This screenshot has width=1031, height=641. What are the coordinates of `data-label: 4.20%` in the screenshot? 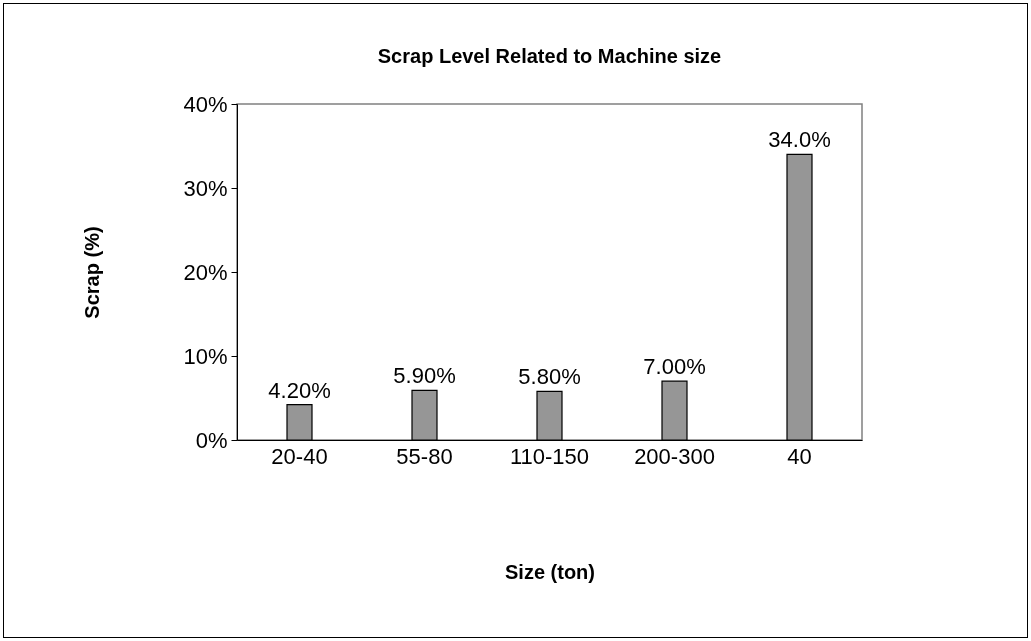 It's located at (299, 390).